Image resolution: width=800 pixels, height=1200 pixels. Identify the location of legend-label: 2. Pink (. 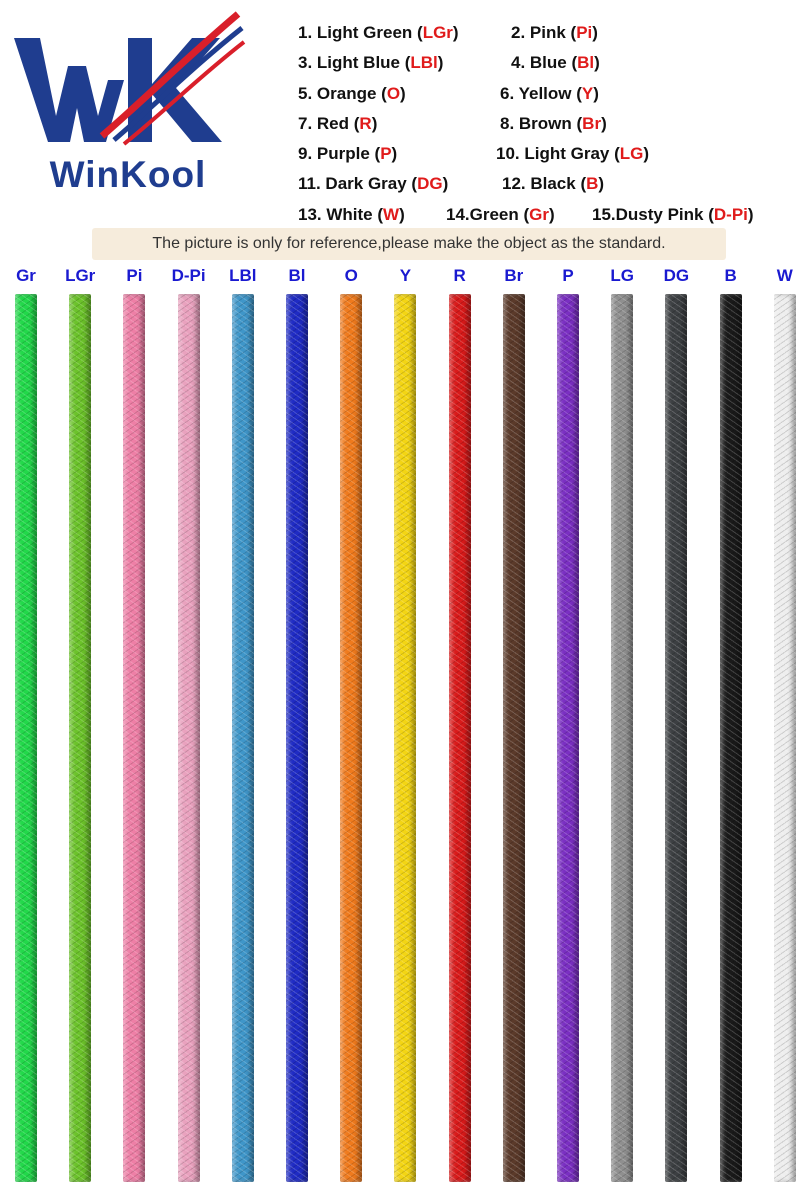
(544, 32).